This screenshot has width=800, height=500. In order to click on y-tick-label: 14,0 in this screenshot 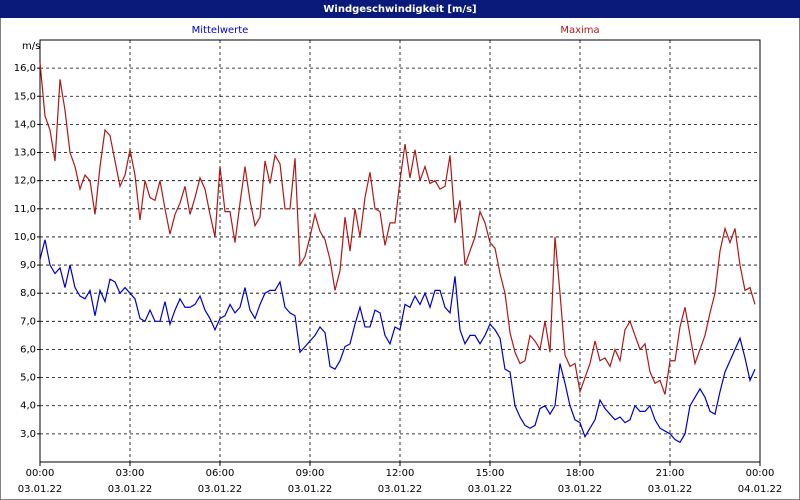, I will do `click(25, 124)`.